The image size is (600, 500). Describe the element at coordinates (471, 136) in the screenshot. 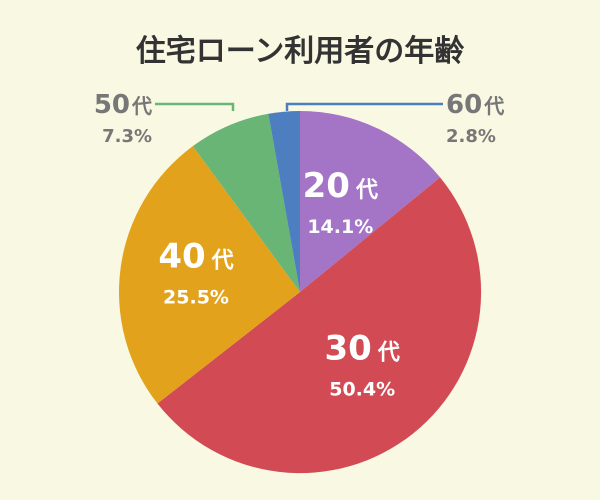

I see `slice-percent-60: 2.8%` at that location.